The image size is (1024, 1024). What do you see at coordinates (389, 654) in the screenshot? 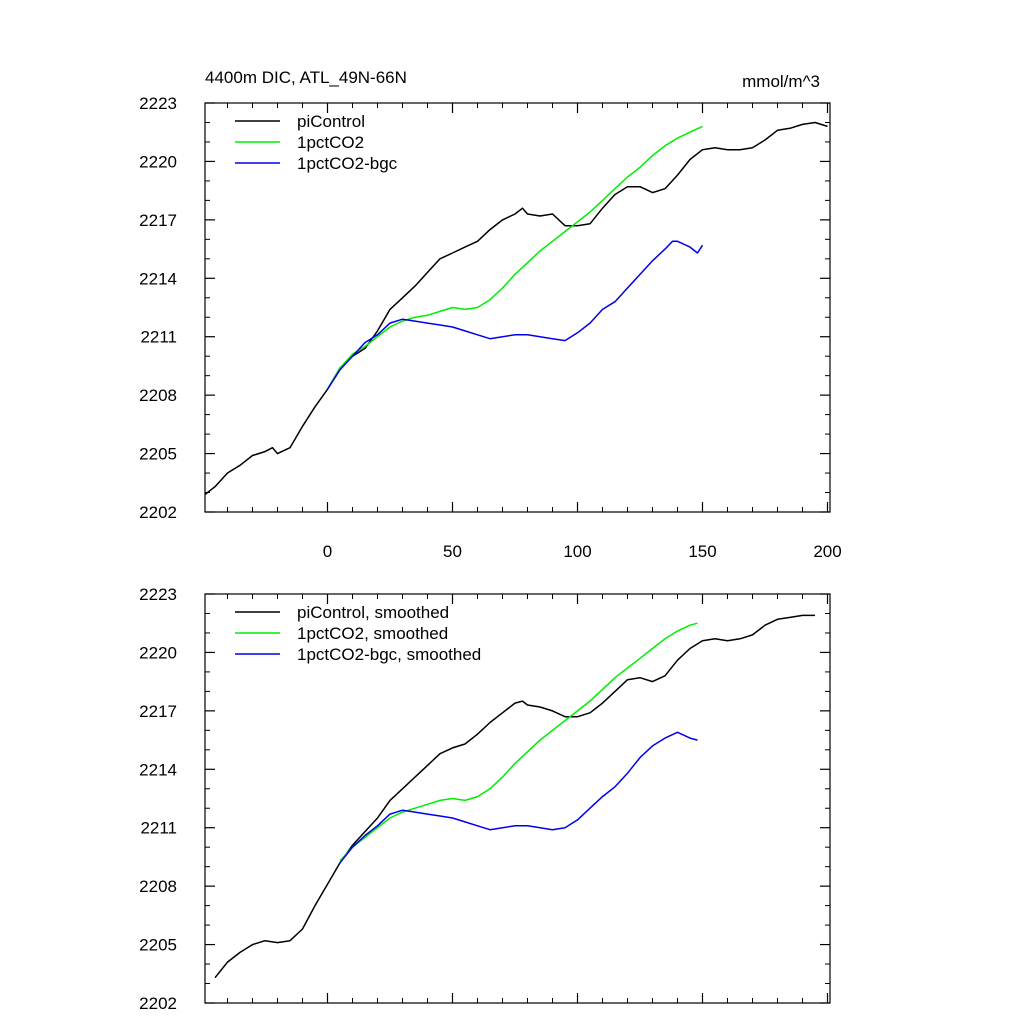
I see `legend-label: 1pctCO2-bgc, smoothed` at bounding box center [389, 654].